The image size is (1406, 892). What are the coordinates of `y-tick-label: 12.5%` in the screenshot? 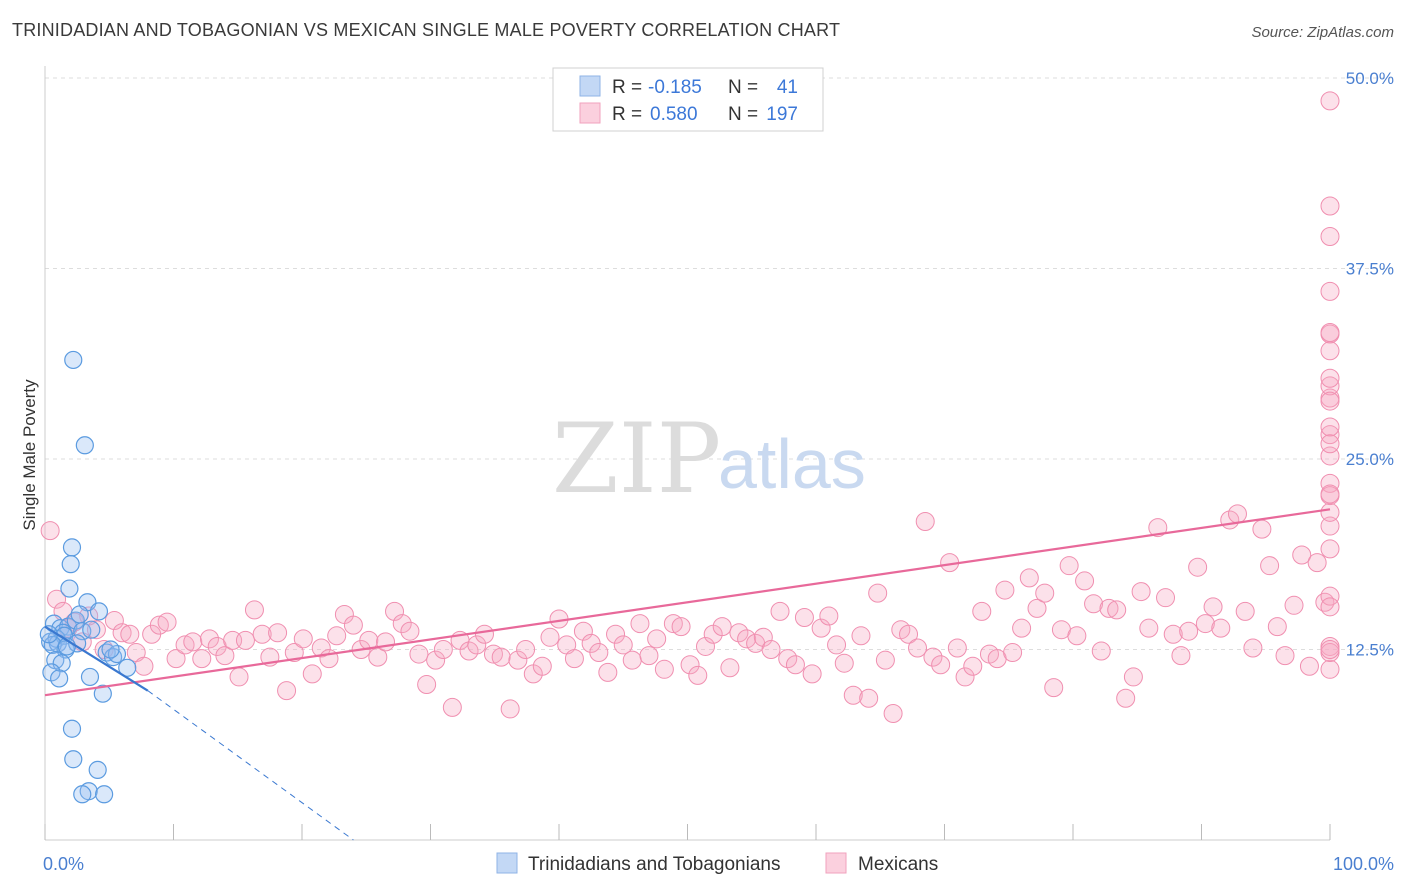 It's located at (1370, 650).